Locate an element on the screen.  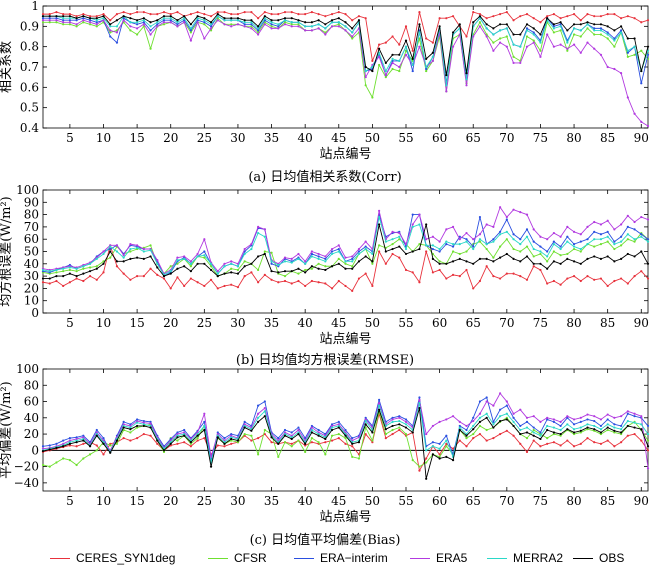
y-axis-label: 平均偏差(W/m²) is located at coordinates (7, 429).